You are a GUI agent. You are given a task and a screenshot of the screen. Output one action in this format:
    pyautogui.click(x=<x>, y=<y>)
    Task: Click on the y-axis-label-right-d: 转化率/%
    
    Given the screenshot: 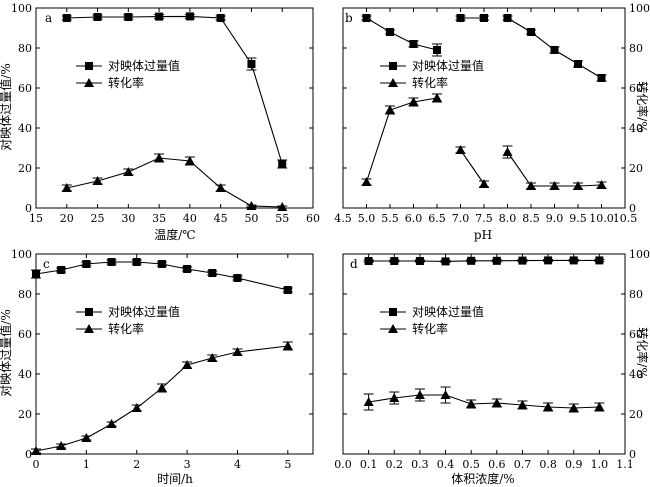 What is the action you would take?
    pyautogui.click(x=642, y=352)
    